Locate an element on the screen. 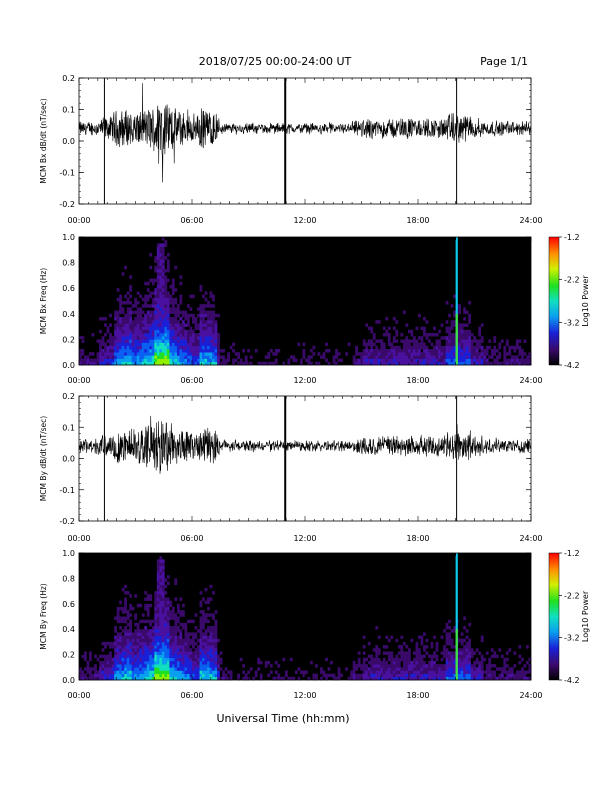 The height and width of the screenshot is (792, 612). y-tick-label: 1.0 is located at coordinates (68, 553).